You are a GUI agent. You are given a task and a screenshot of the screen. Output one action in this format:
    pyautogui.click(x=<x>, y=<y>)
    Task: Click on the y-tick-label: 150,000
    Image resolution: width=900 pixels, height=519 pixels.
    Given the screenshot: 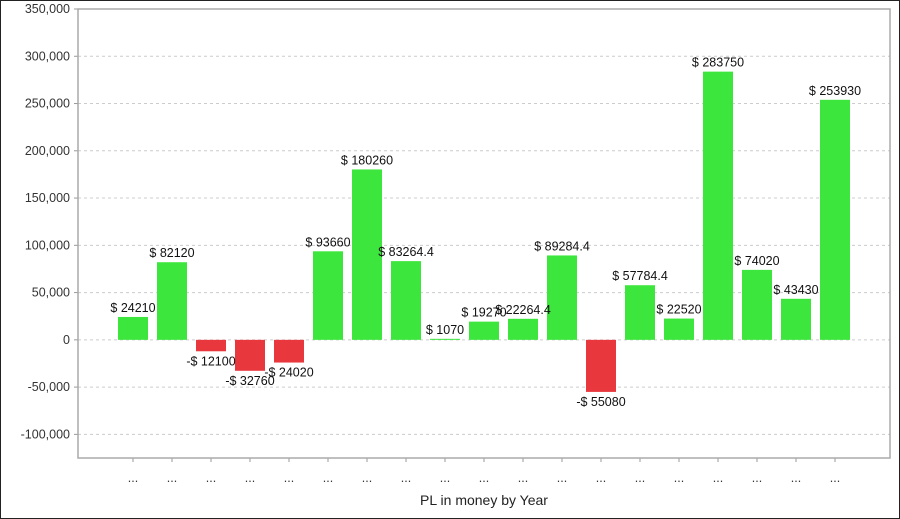 What is the action you would take?
    pyautogui.click(x=47, y=198)
    